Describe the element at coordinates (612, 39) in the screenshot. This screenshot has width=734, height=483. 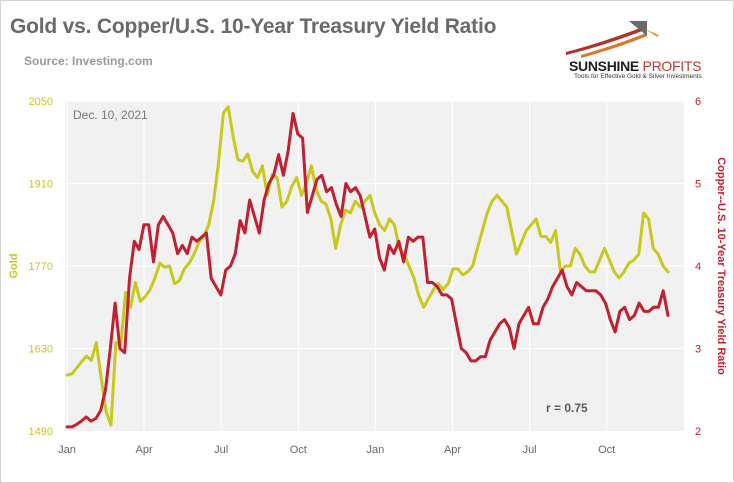
I see `swoosh-logo-icon` at that location.